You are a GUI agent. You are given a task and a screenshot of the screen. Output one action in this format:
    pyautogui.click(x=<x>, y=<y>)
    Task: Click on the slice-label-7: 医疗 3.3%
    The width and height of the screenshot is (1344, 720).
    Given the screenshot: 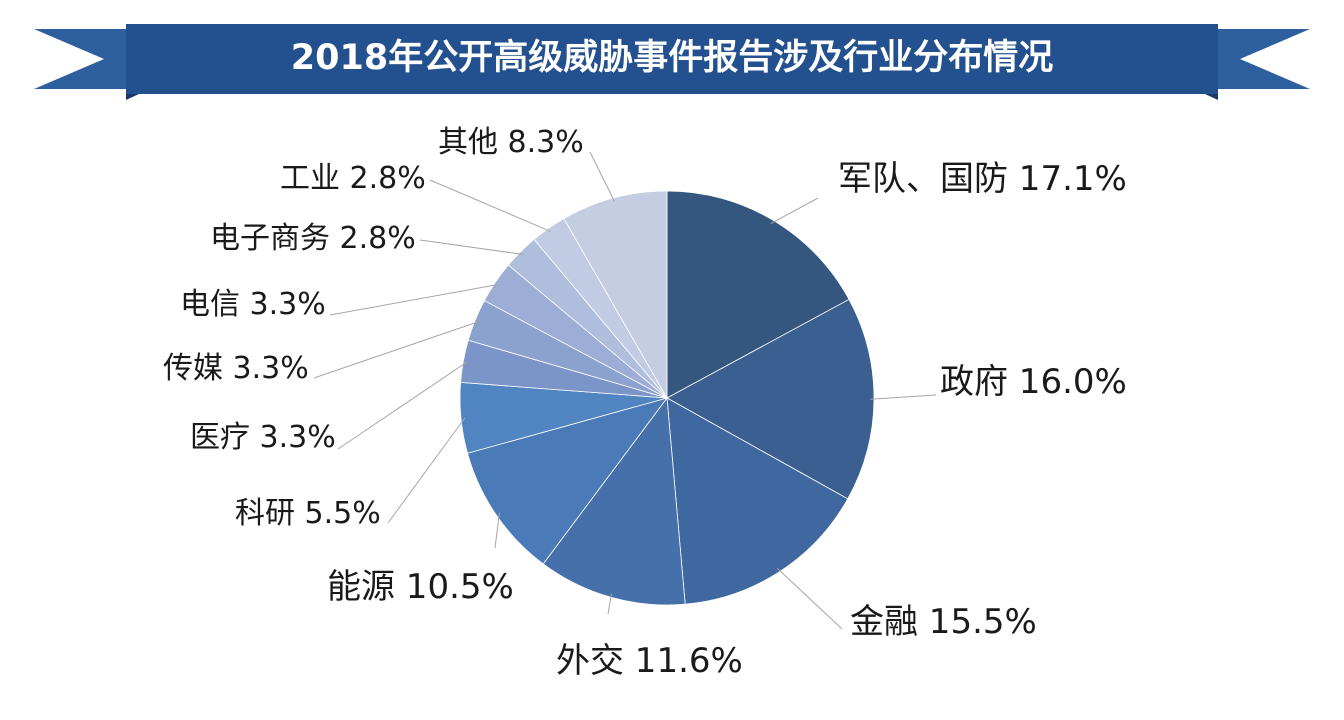 What is the action you would take?
    pyautogui.click(x=263, y=437)
    